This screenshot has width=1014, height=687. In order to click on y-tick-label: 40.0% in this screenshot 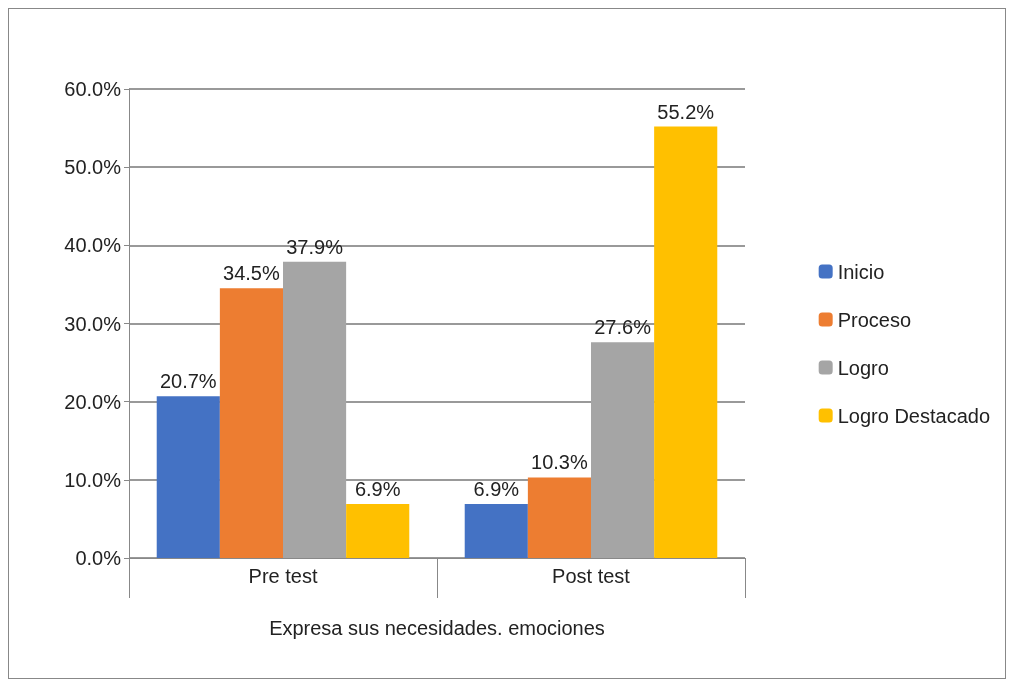, I will do `click(93, 245)`.